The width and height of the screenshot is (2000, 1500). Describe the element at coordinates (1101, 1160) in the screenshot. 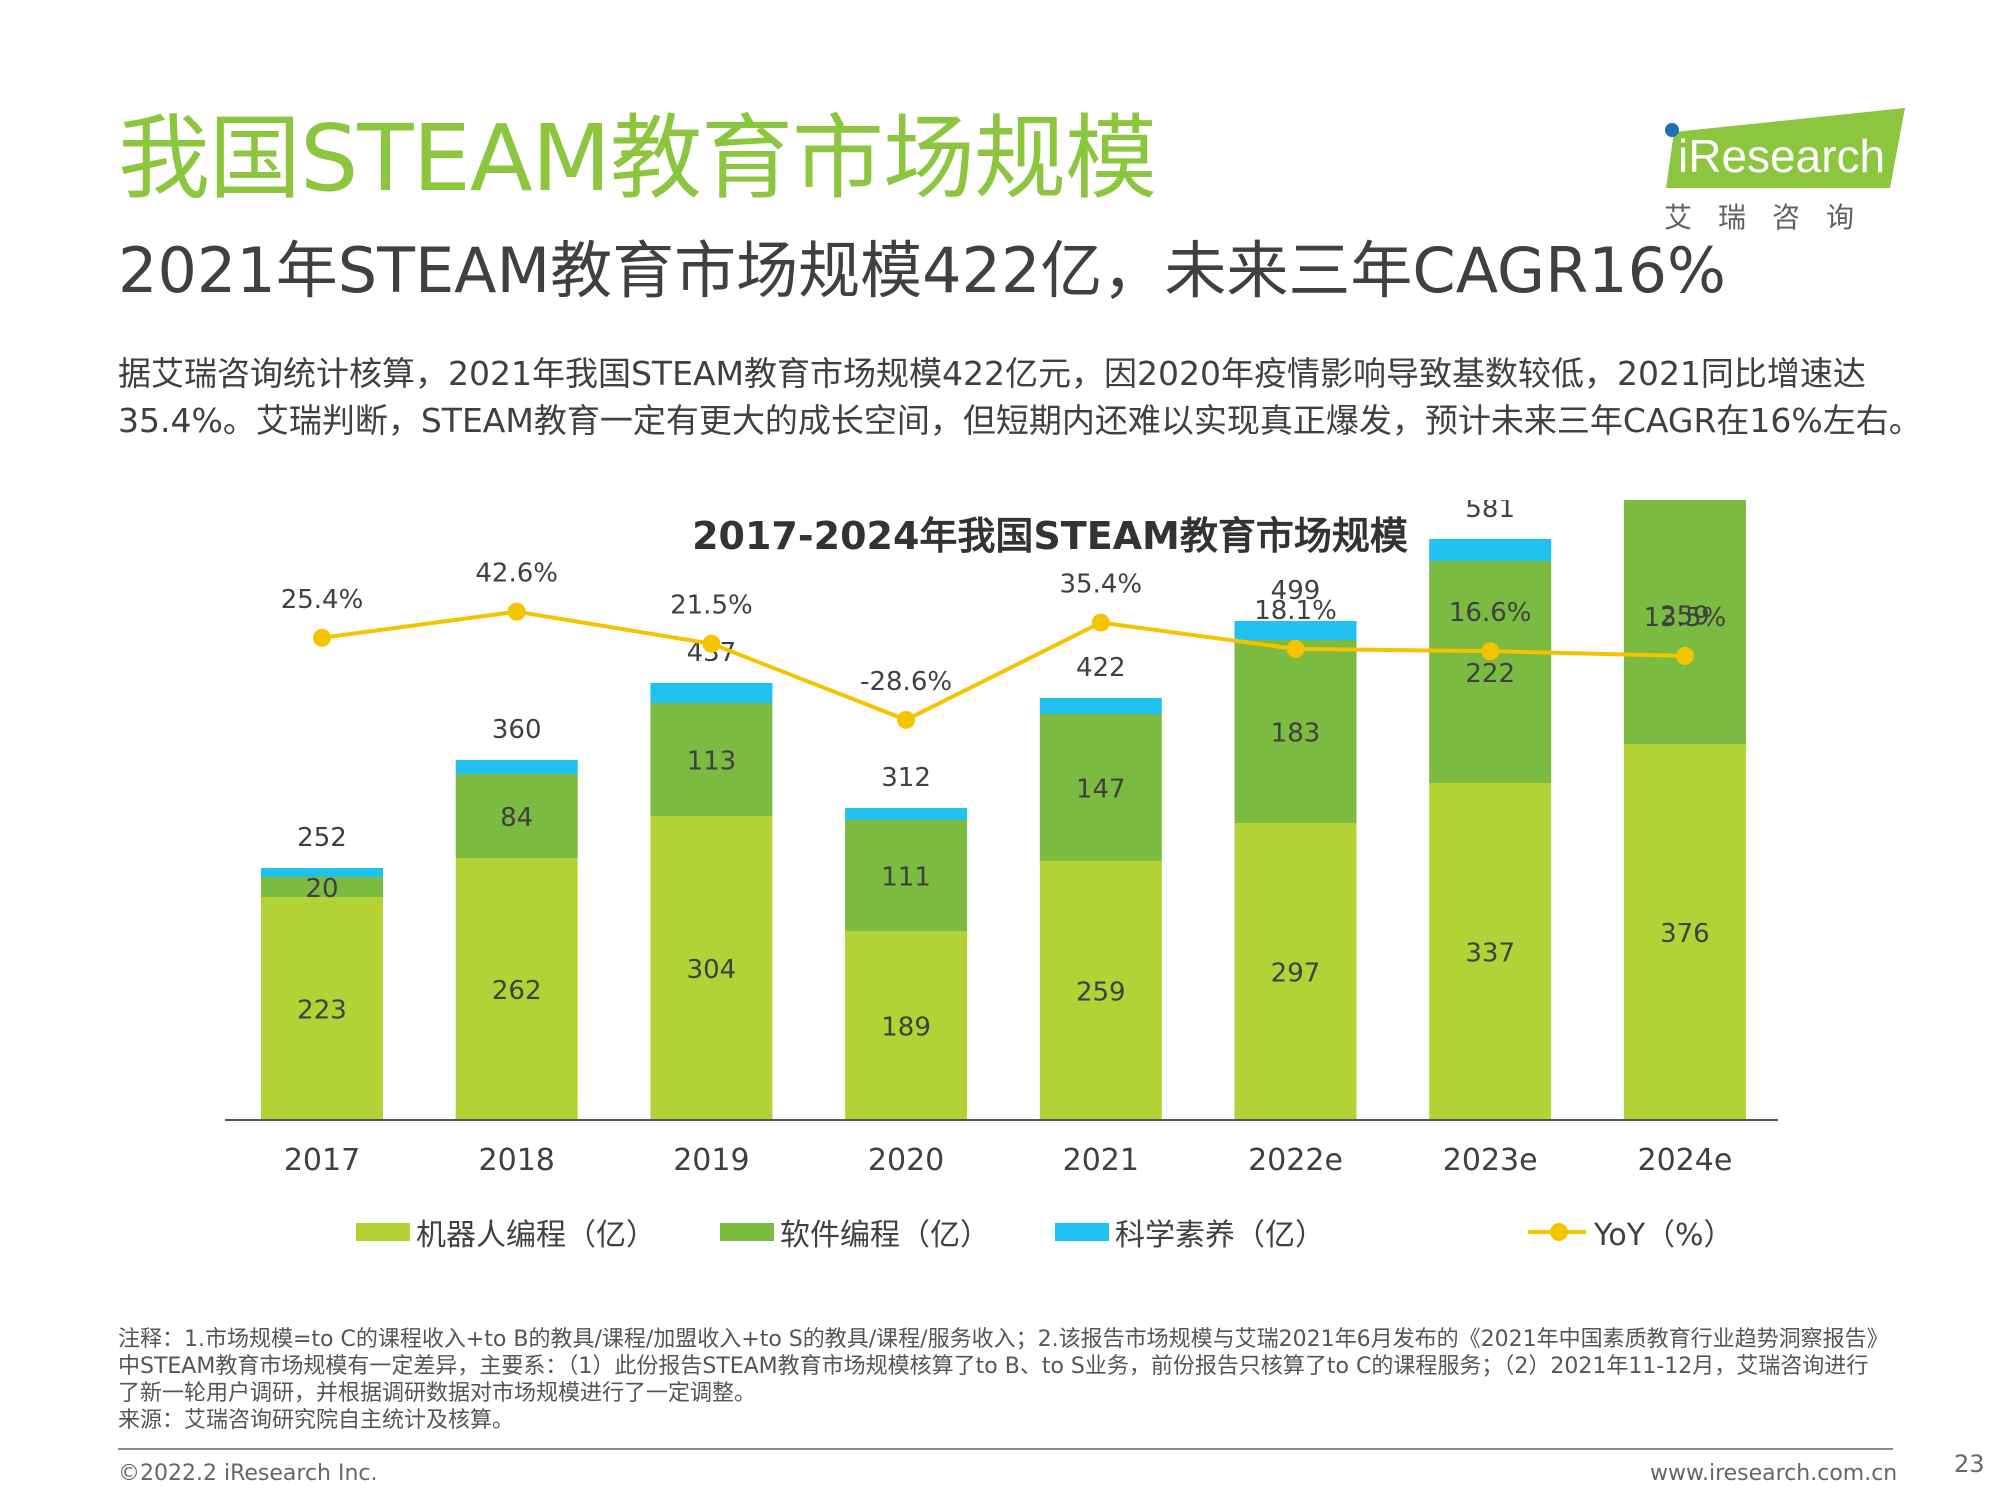

I see `x-tick-label: 2021` at that location.